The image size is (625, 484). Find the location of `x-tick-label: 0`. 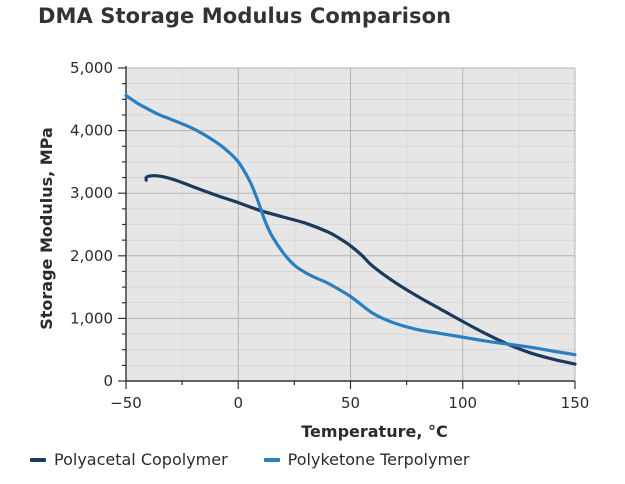

x-tick-label: 0 is located at coordinates (238, 403).